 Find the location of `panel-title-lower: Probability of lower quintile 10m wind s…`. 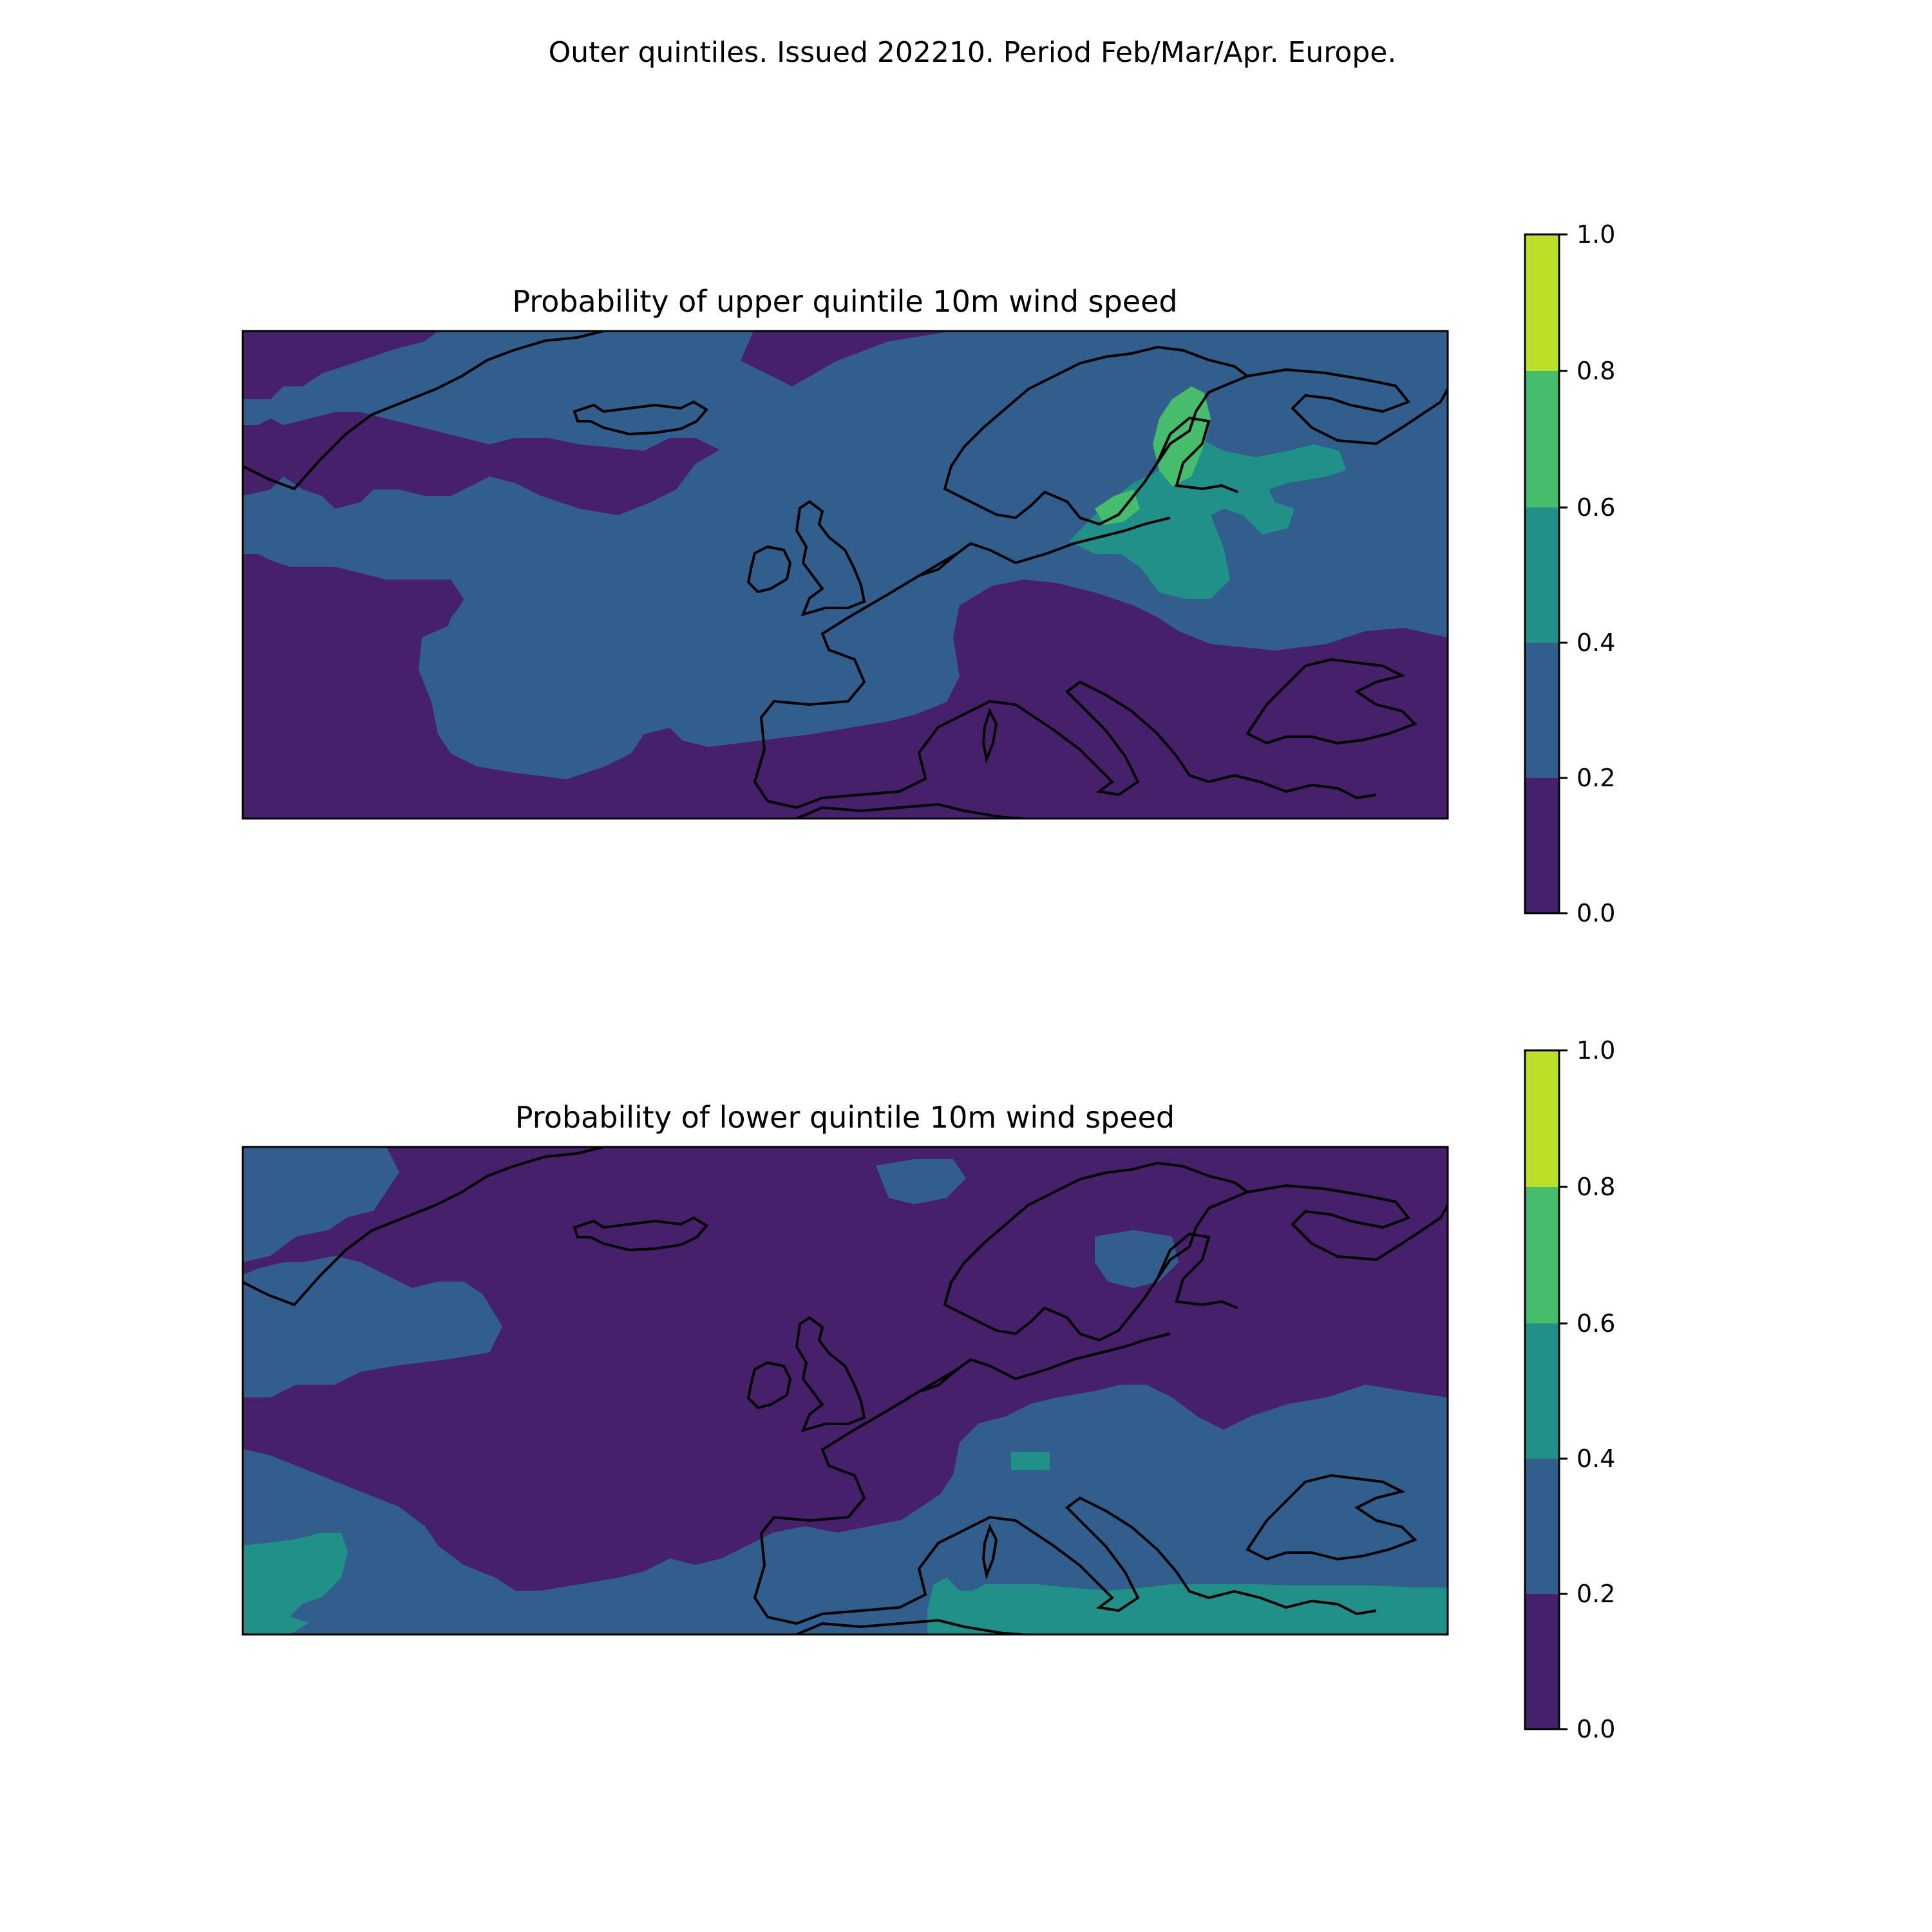

panel-title-lower: Probability of lower quintile 10m wind s… is located at coordinates (845, 1117).